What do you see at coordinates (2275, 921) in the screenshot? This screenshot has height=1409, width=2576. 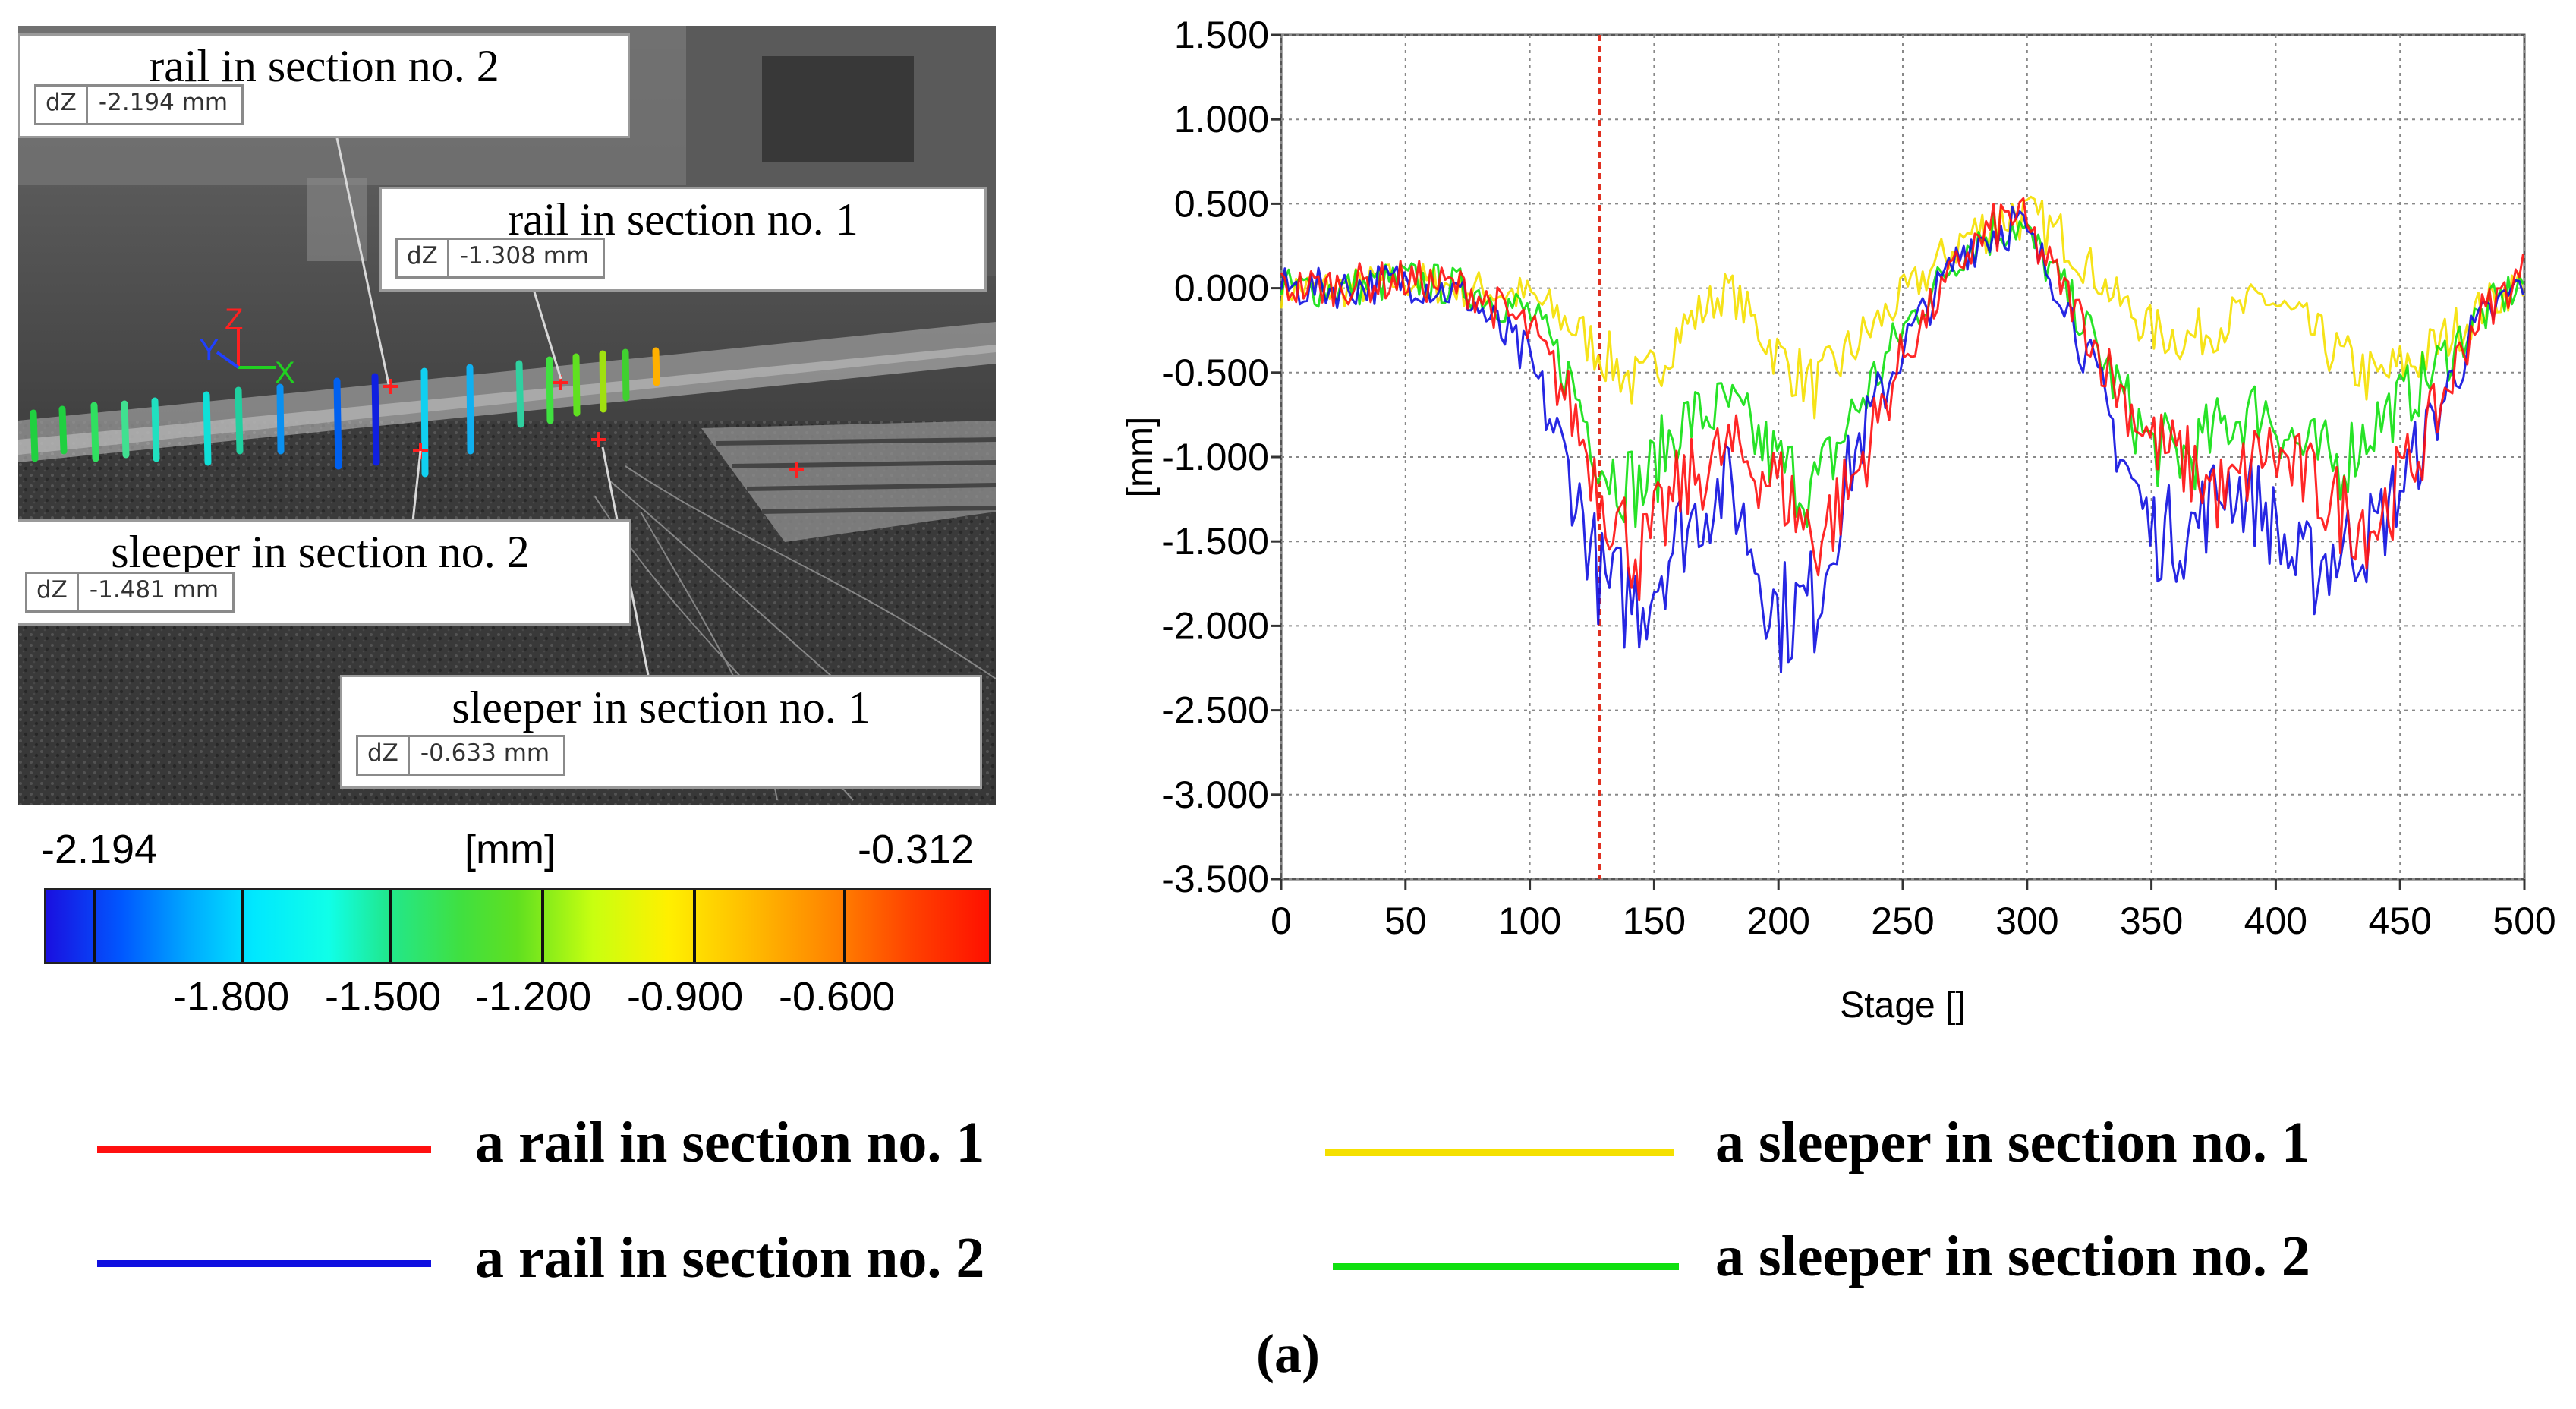 I see `x-tick-label: 400` at bounding box center [2275, 921].